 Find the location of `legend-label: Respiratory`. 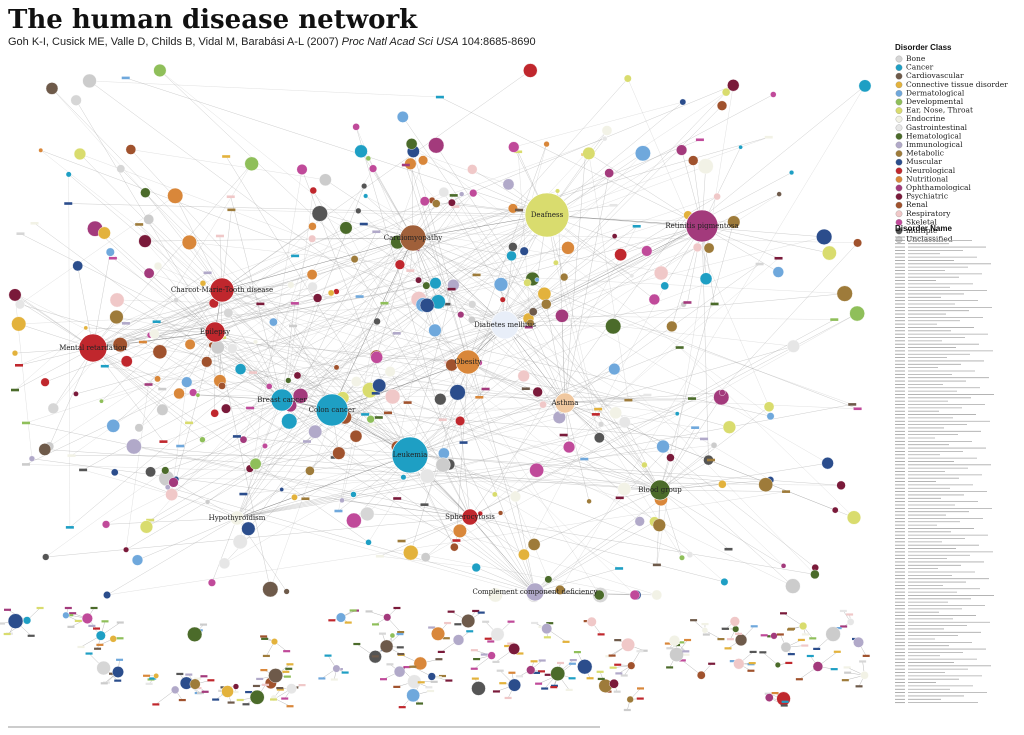

legend-label: Respiratory is located at coordinates (928, 213).